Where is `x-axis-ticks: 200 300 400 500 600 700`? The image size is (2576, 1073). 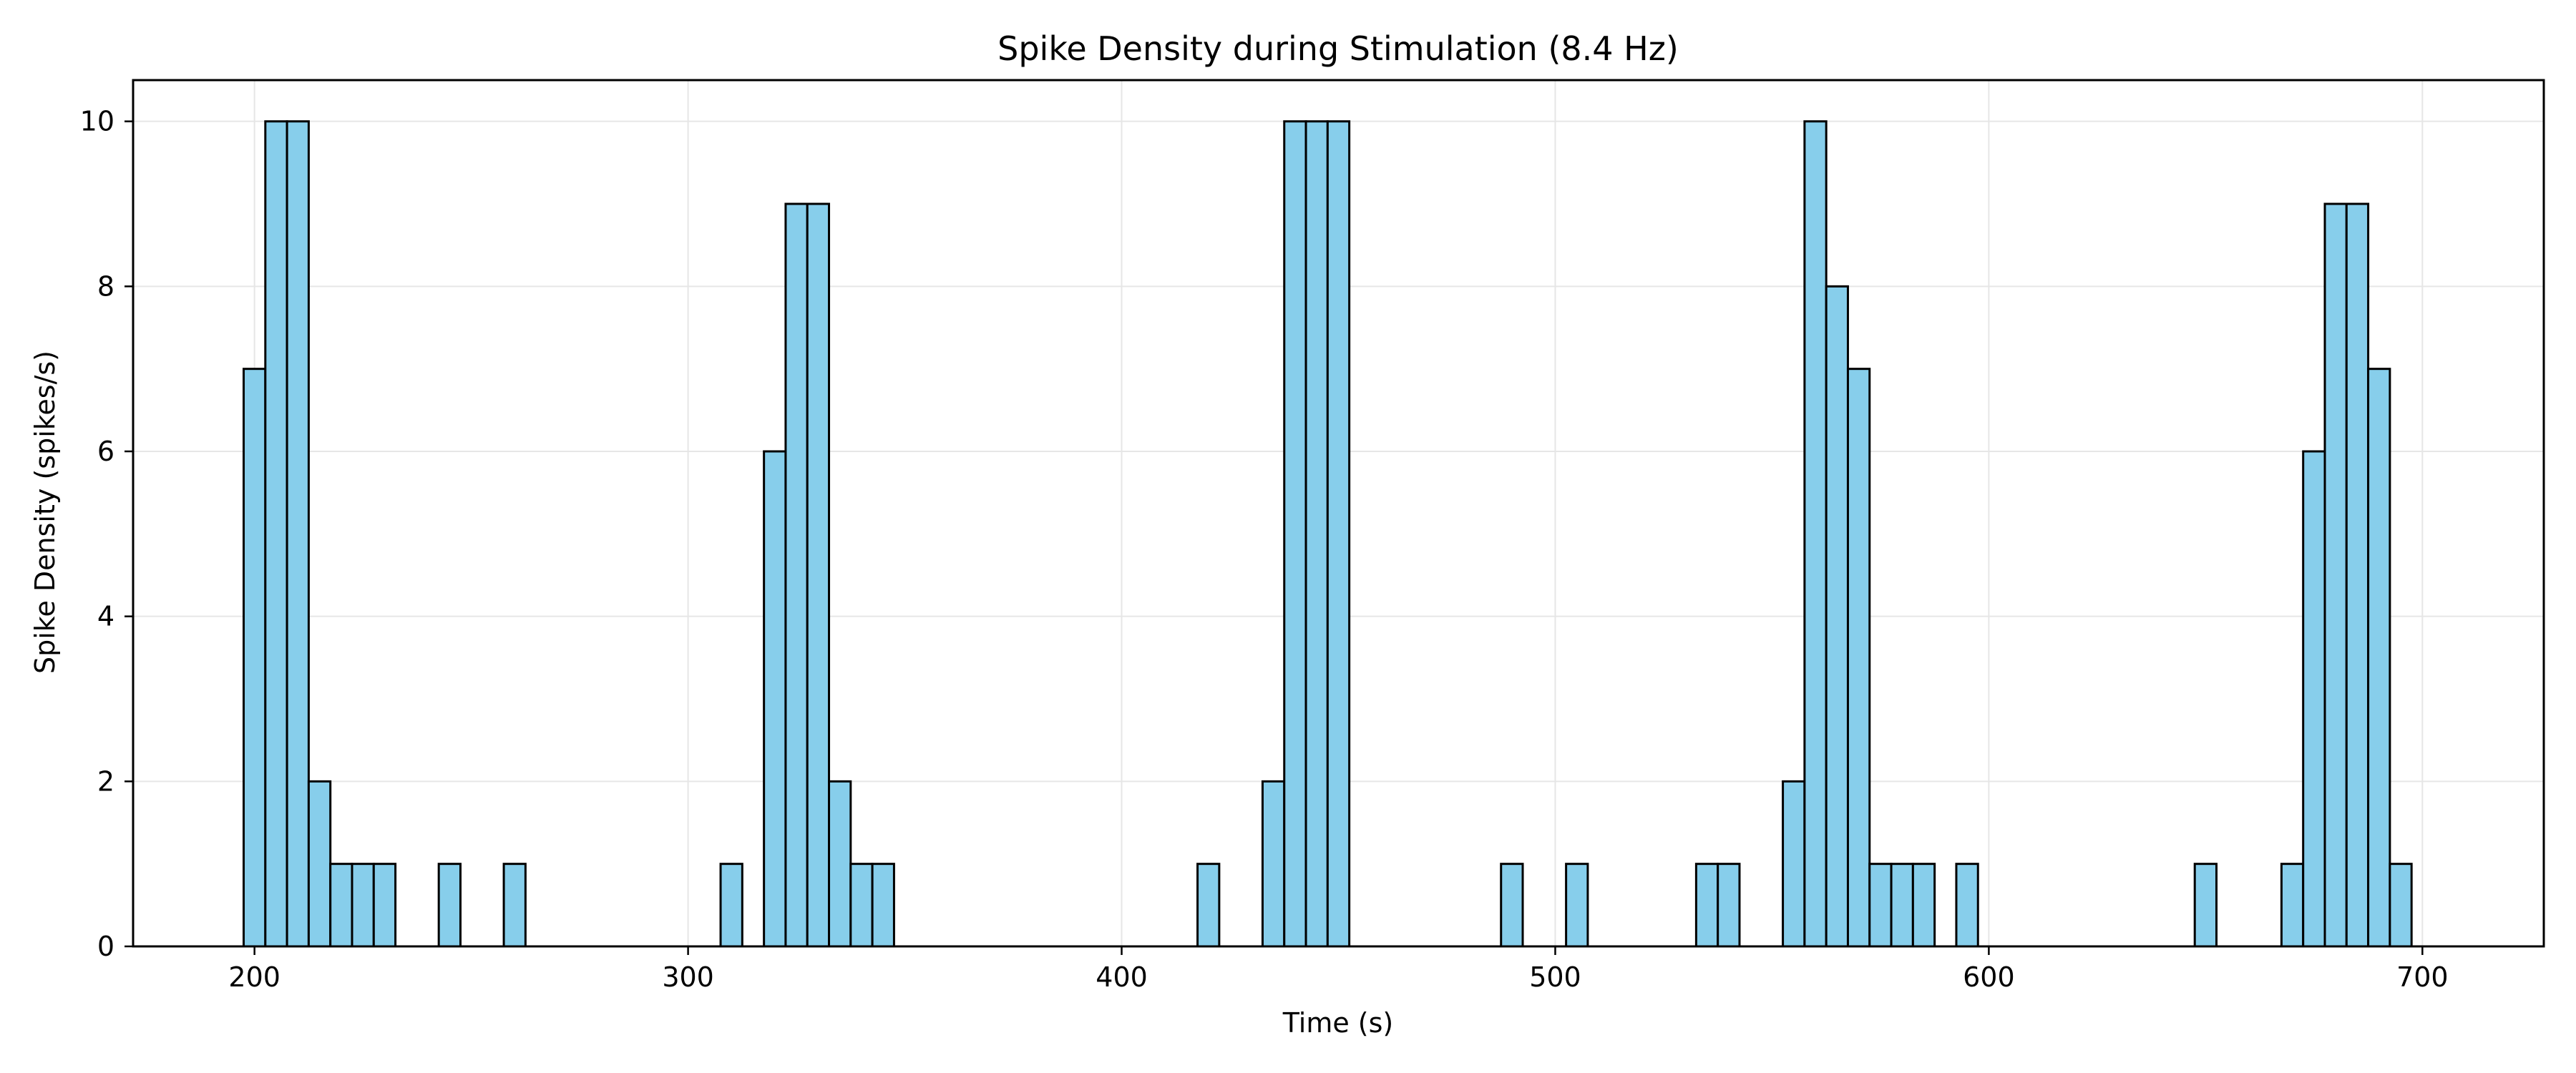 x-axis-ticks: 200 300 400 500 600 700 is located at coordinates (1338, 969).